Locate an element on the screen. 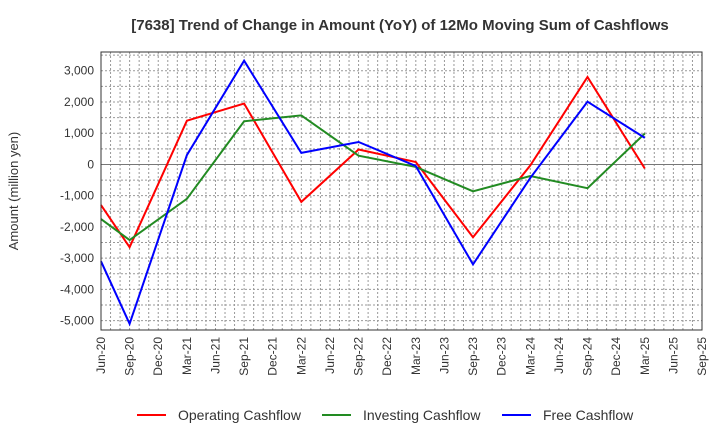 The height and width of the screenshot is (440, 720). x-tick-label: Jun-21 is located at coordinates (215, 355).